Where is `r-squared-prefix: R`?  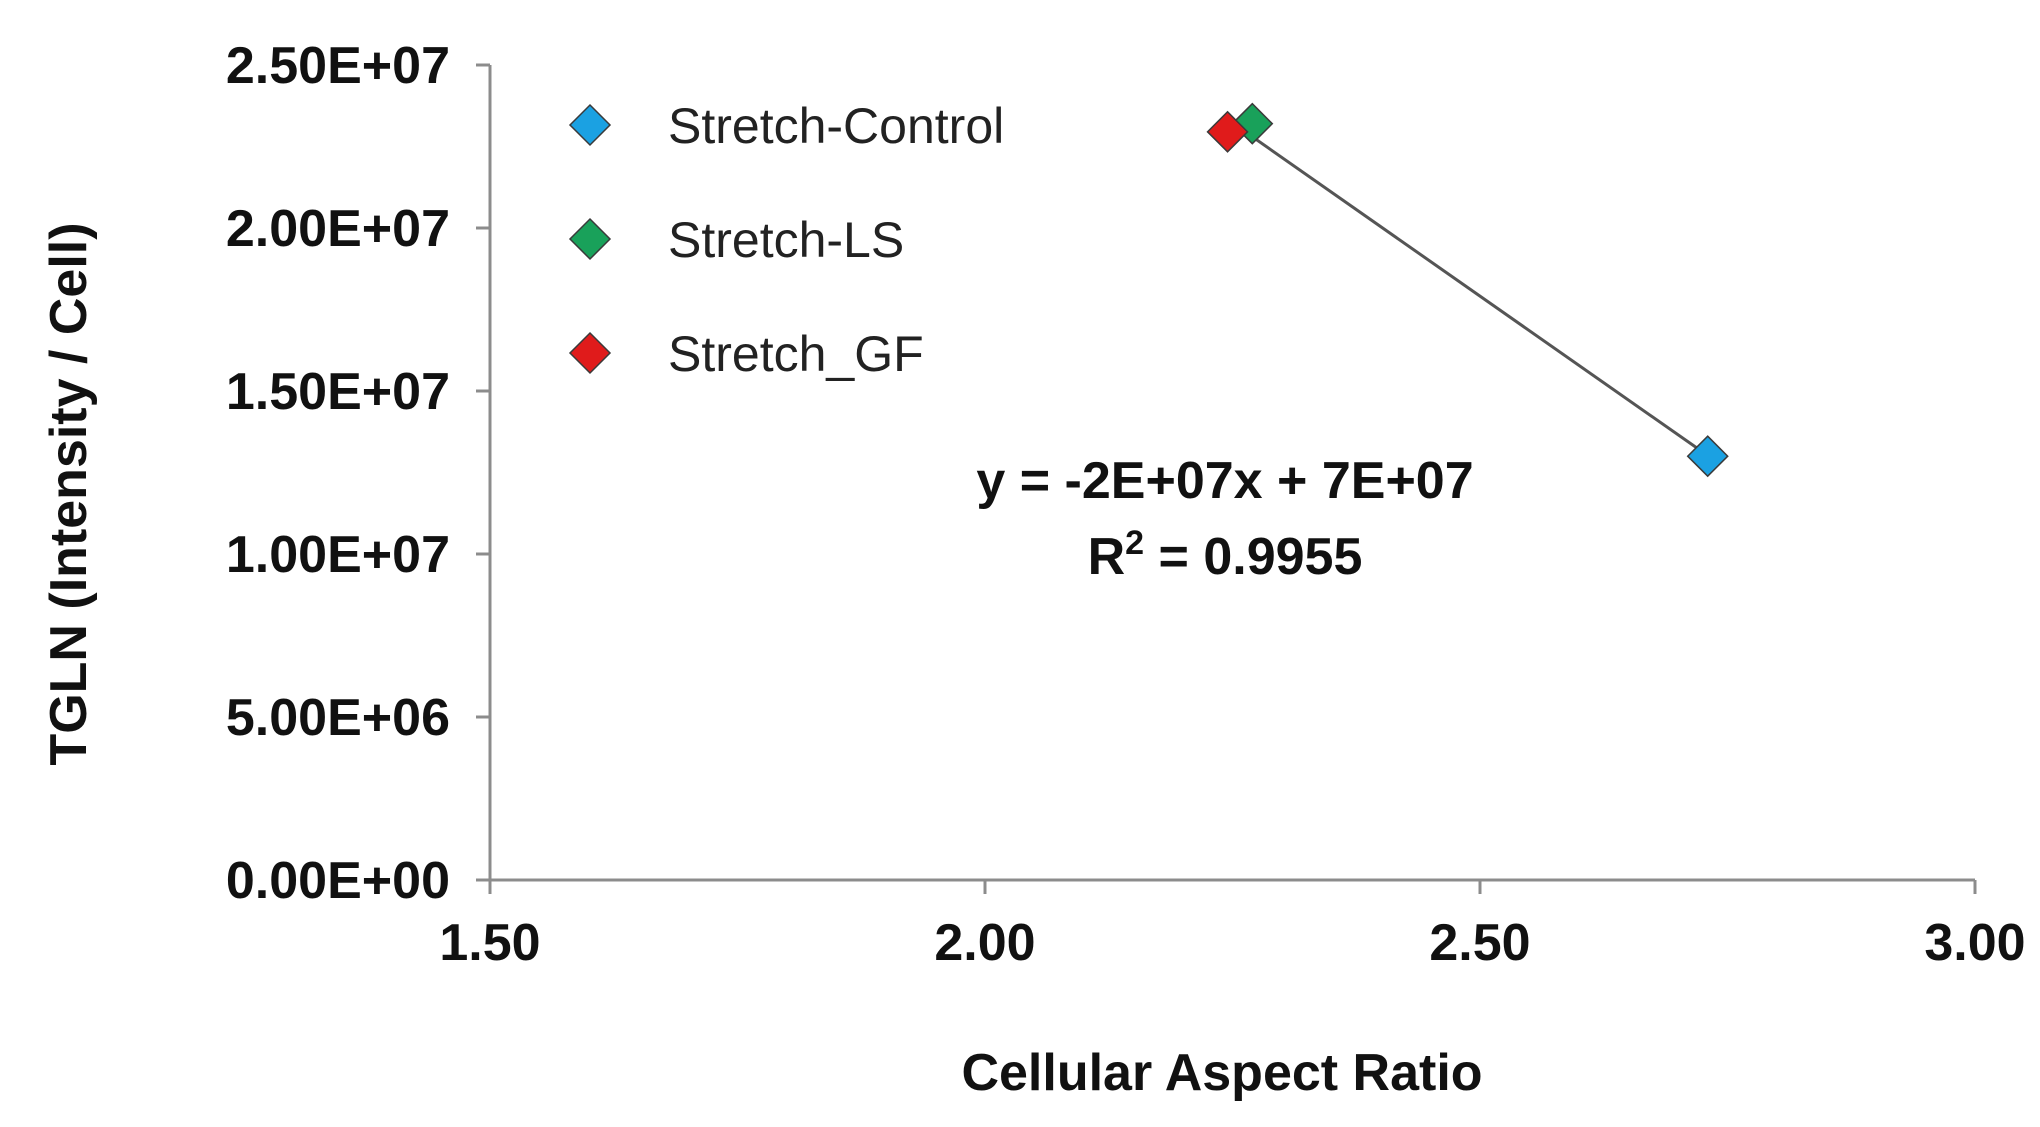
r-squared-prefix: R is located at coordinates (1107, 557).